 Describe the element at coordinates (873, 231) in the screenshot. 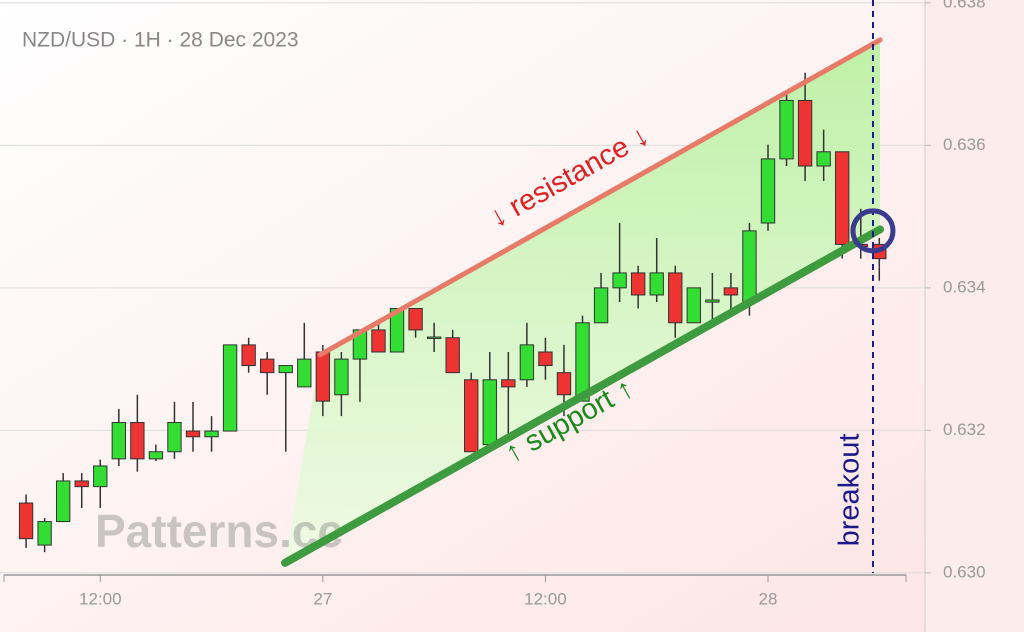

I see `breakout-marker` at that location.